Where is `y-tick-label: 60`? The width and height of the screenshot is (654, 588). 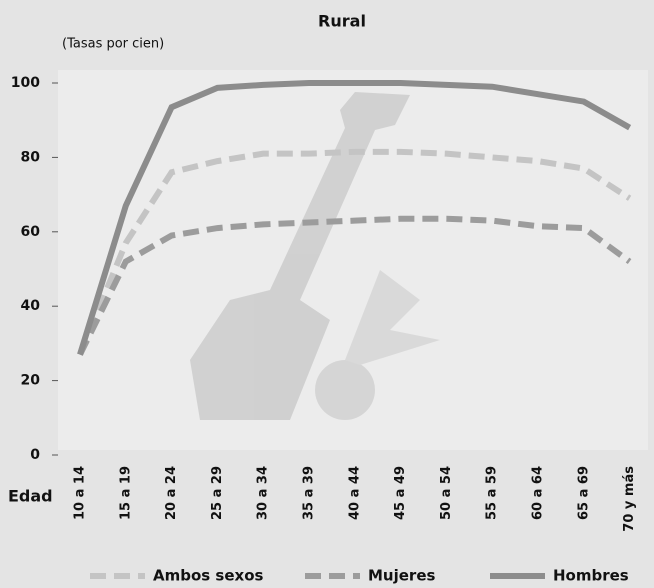
y-tick-label: 60 is located at coordinates (31, 232).